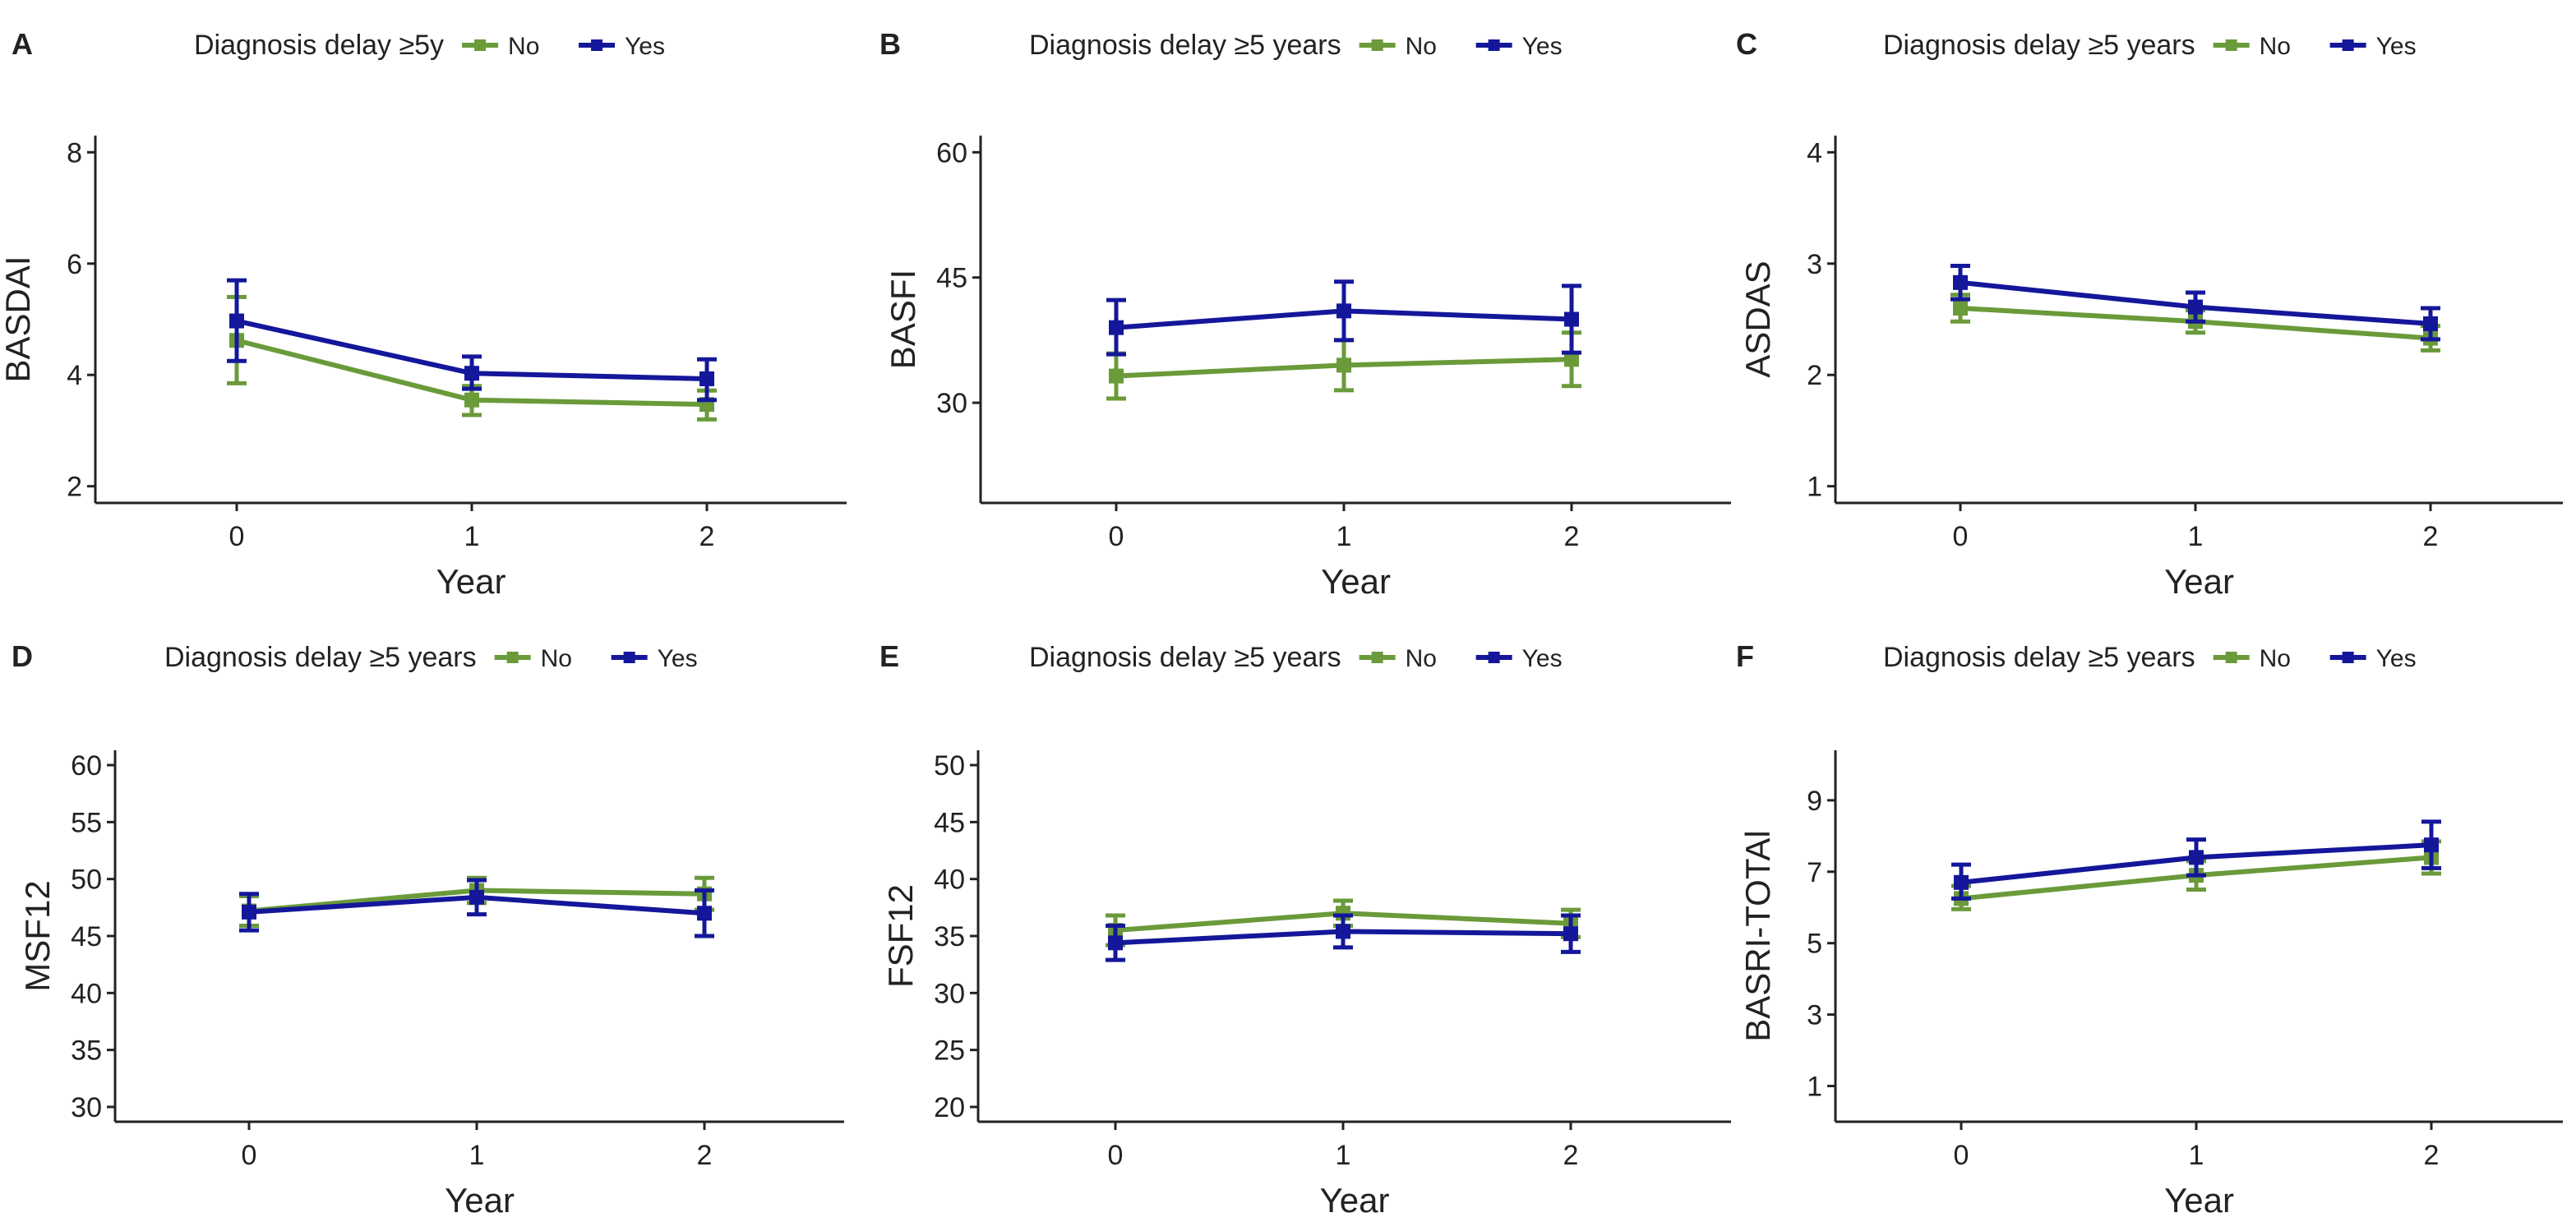 The image size is (2576, 1222). Describe the element at coordinates (22, 44) in the screenshot. I see `panel-letter: A` at that location.